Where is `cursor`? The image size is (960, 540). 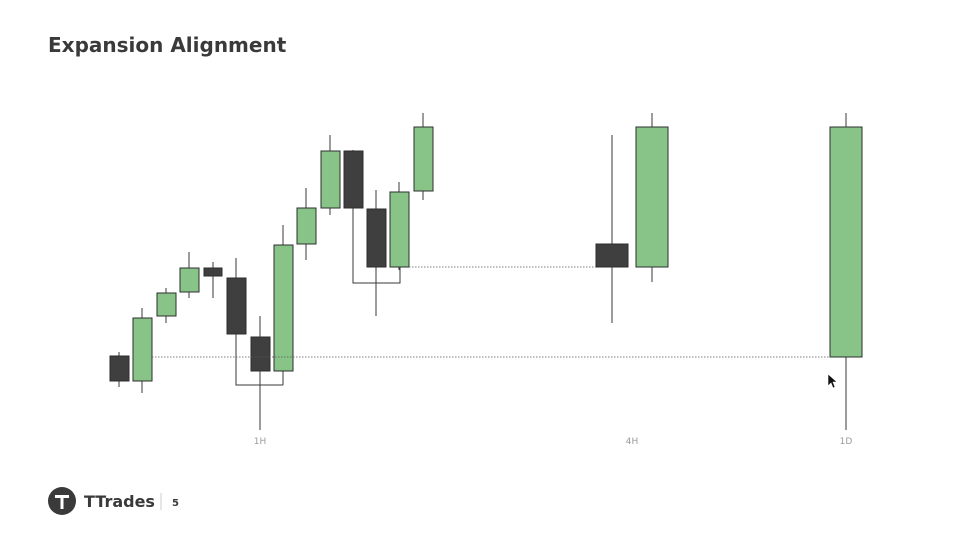
cursor is located at coordinates (832, 381).